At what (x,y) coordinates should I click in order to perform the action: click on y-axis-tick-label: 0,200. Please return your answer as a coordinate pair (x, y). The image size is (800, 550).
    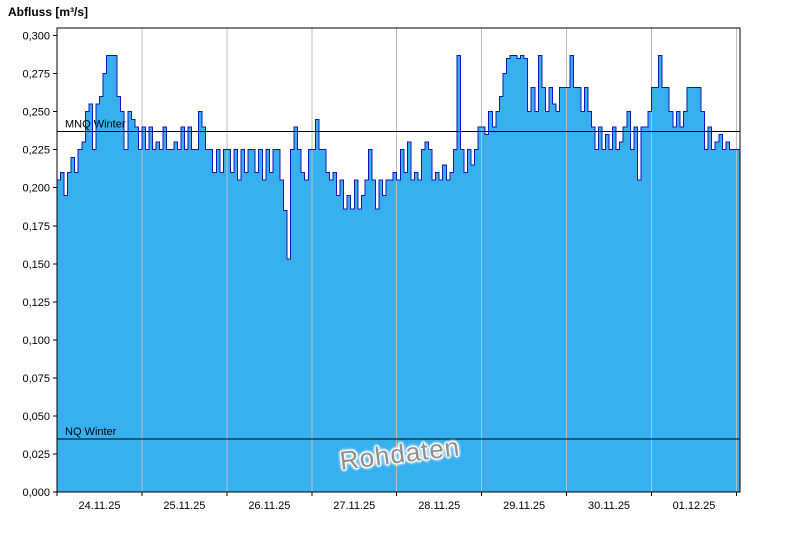
    Looking at the image, I should click on (36, 189).